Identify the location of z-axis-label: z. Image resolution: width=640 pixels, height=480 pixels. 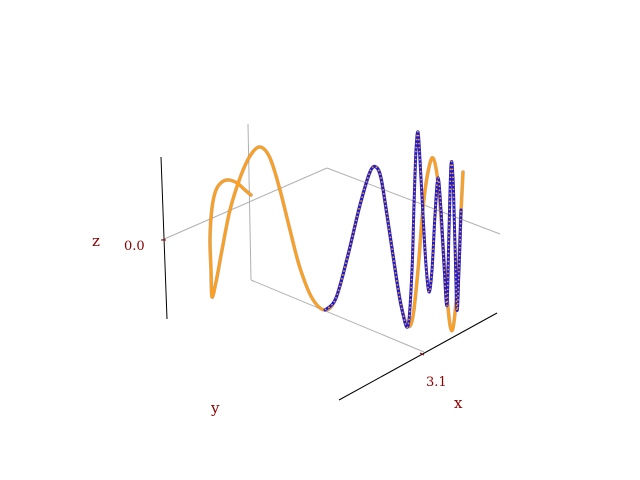
(96, 241).